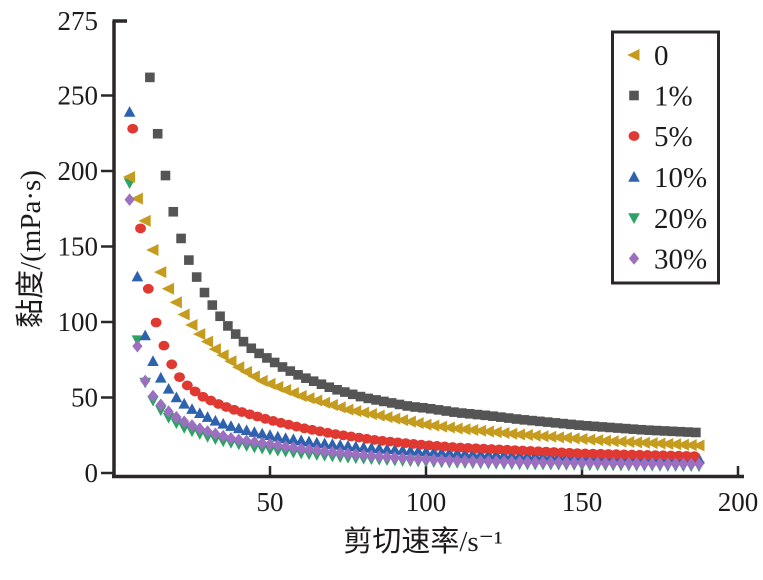 Image resolution: width=763 pixels, height=580 pixels. I want to click on legend-item-10%: 10%, so click(667, 178).